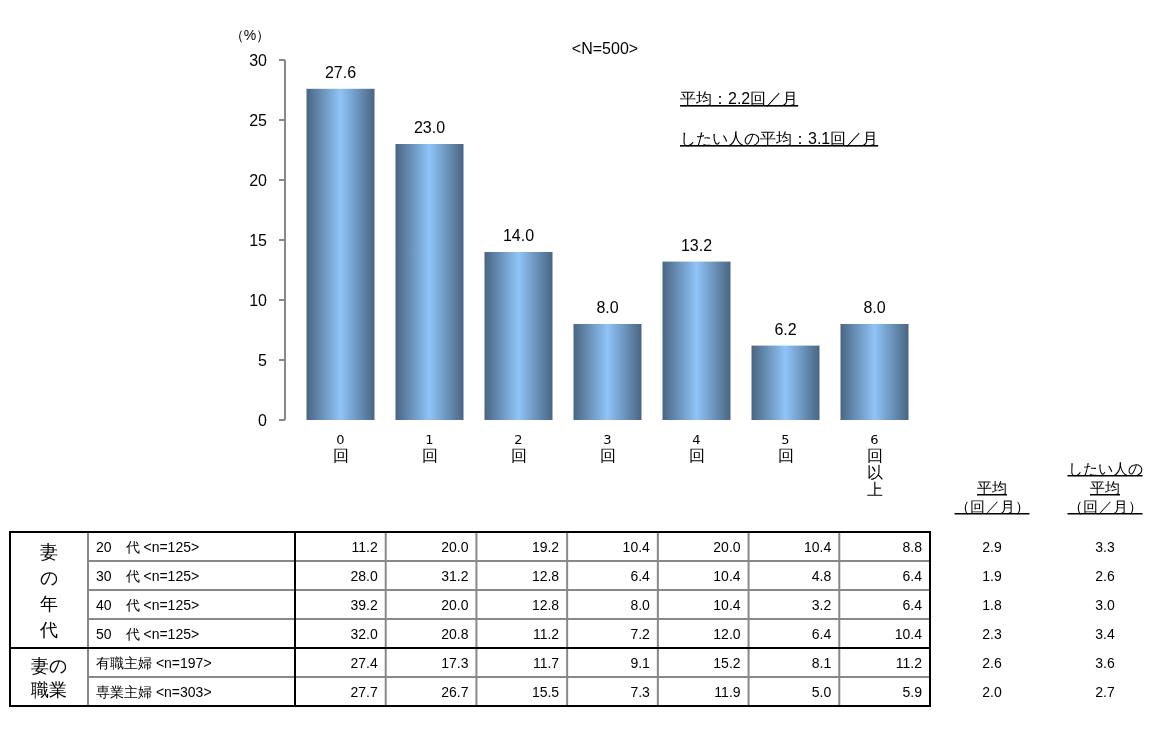 The width and height of the screenshot is (1157, 745). I want to click on data-label: 1.9, so click(992, 576).